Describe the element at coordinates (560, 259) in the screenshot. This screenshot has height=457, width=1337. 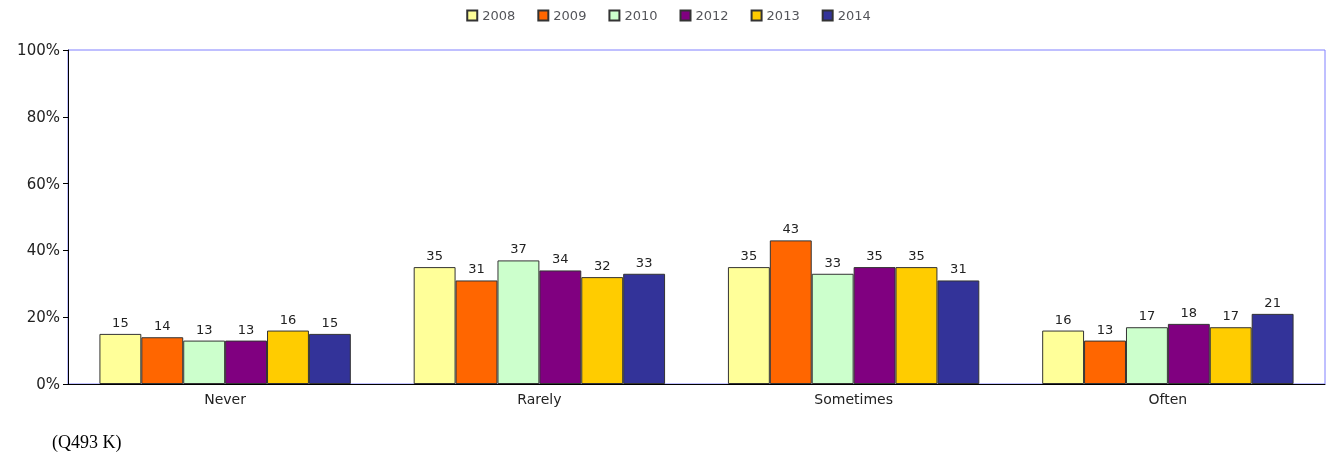
I see `data-label: 34` at that location.